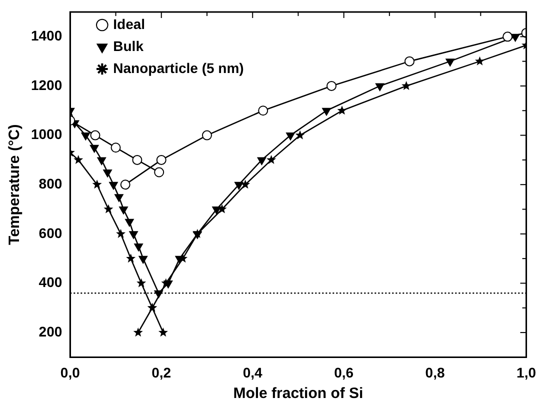 The image size is (539, 409). What do you see at coordinates (50, 282) in the screenshot?
I see `y-tick-label: 400` at bounding box center [50, 282].